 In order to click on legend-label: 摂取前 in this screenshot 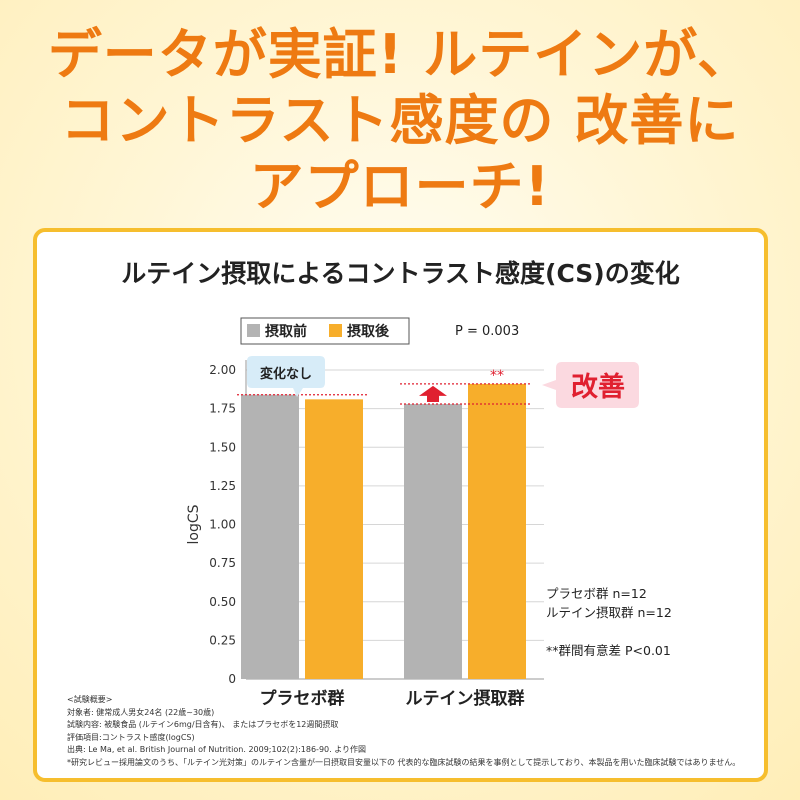, I will do `click(286, 331)`.